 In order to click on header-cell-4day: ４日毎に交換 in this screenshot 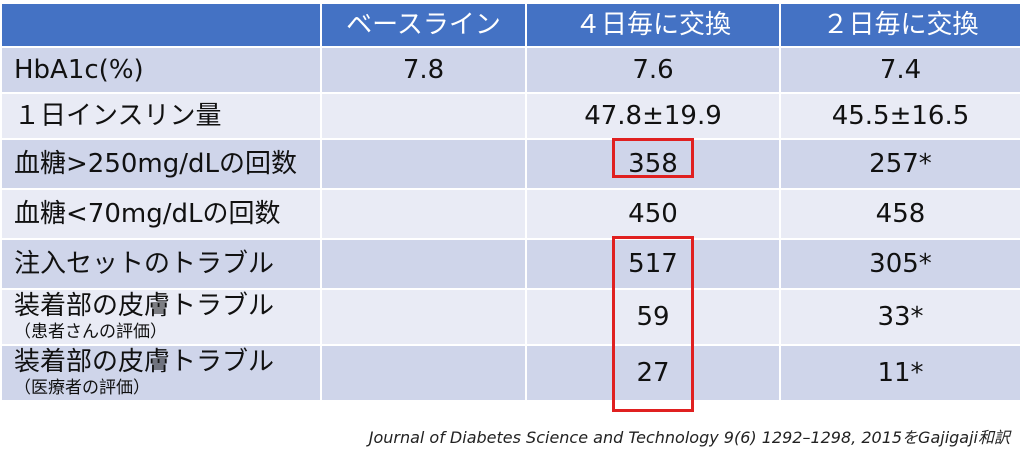, I will do `click(654, 25)`.